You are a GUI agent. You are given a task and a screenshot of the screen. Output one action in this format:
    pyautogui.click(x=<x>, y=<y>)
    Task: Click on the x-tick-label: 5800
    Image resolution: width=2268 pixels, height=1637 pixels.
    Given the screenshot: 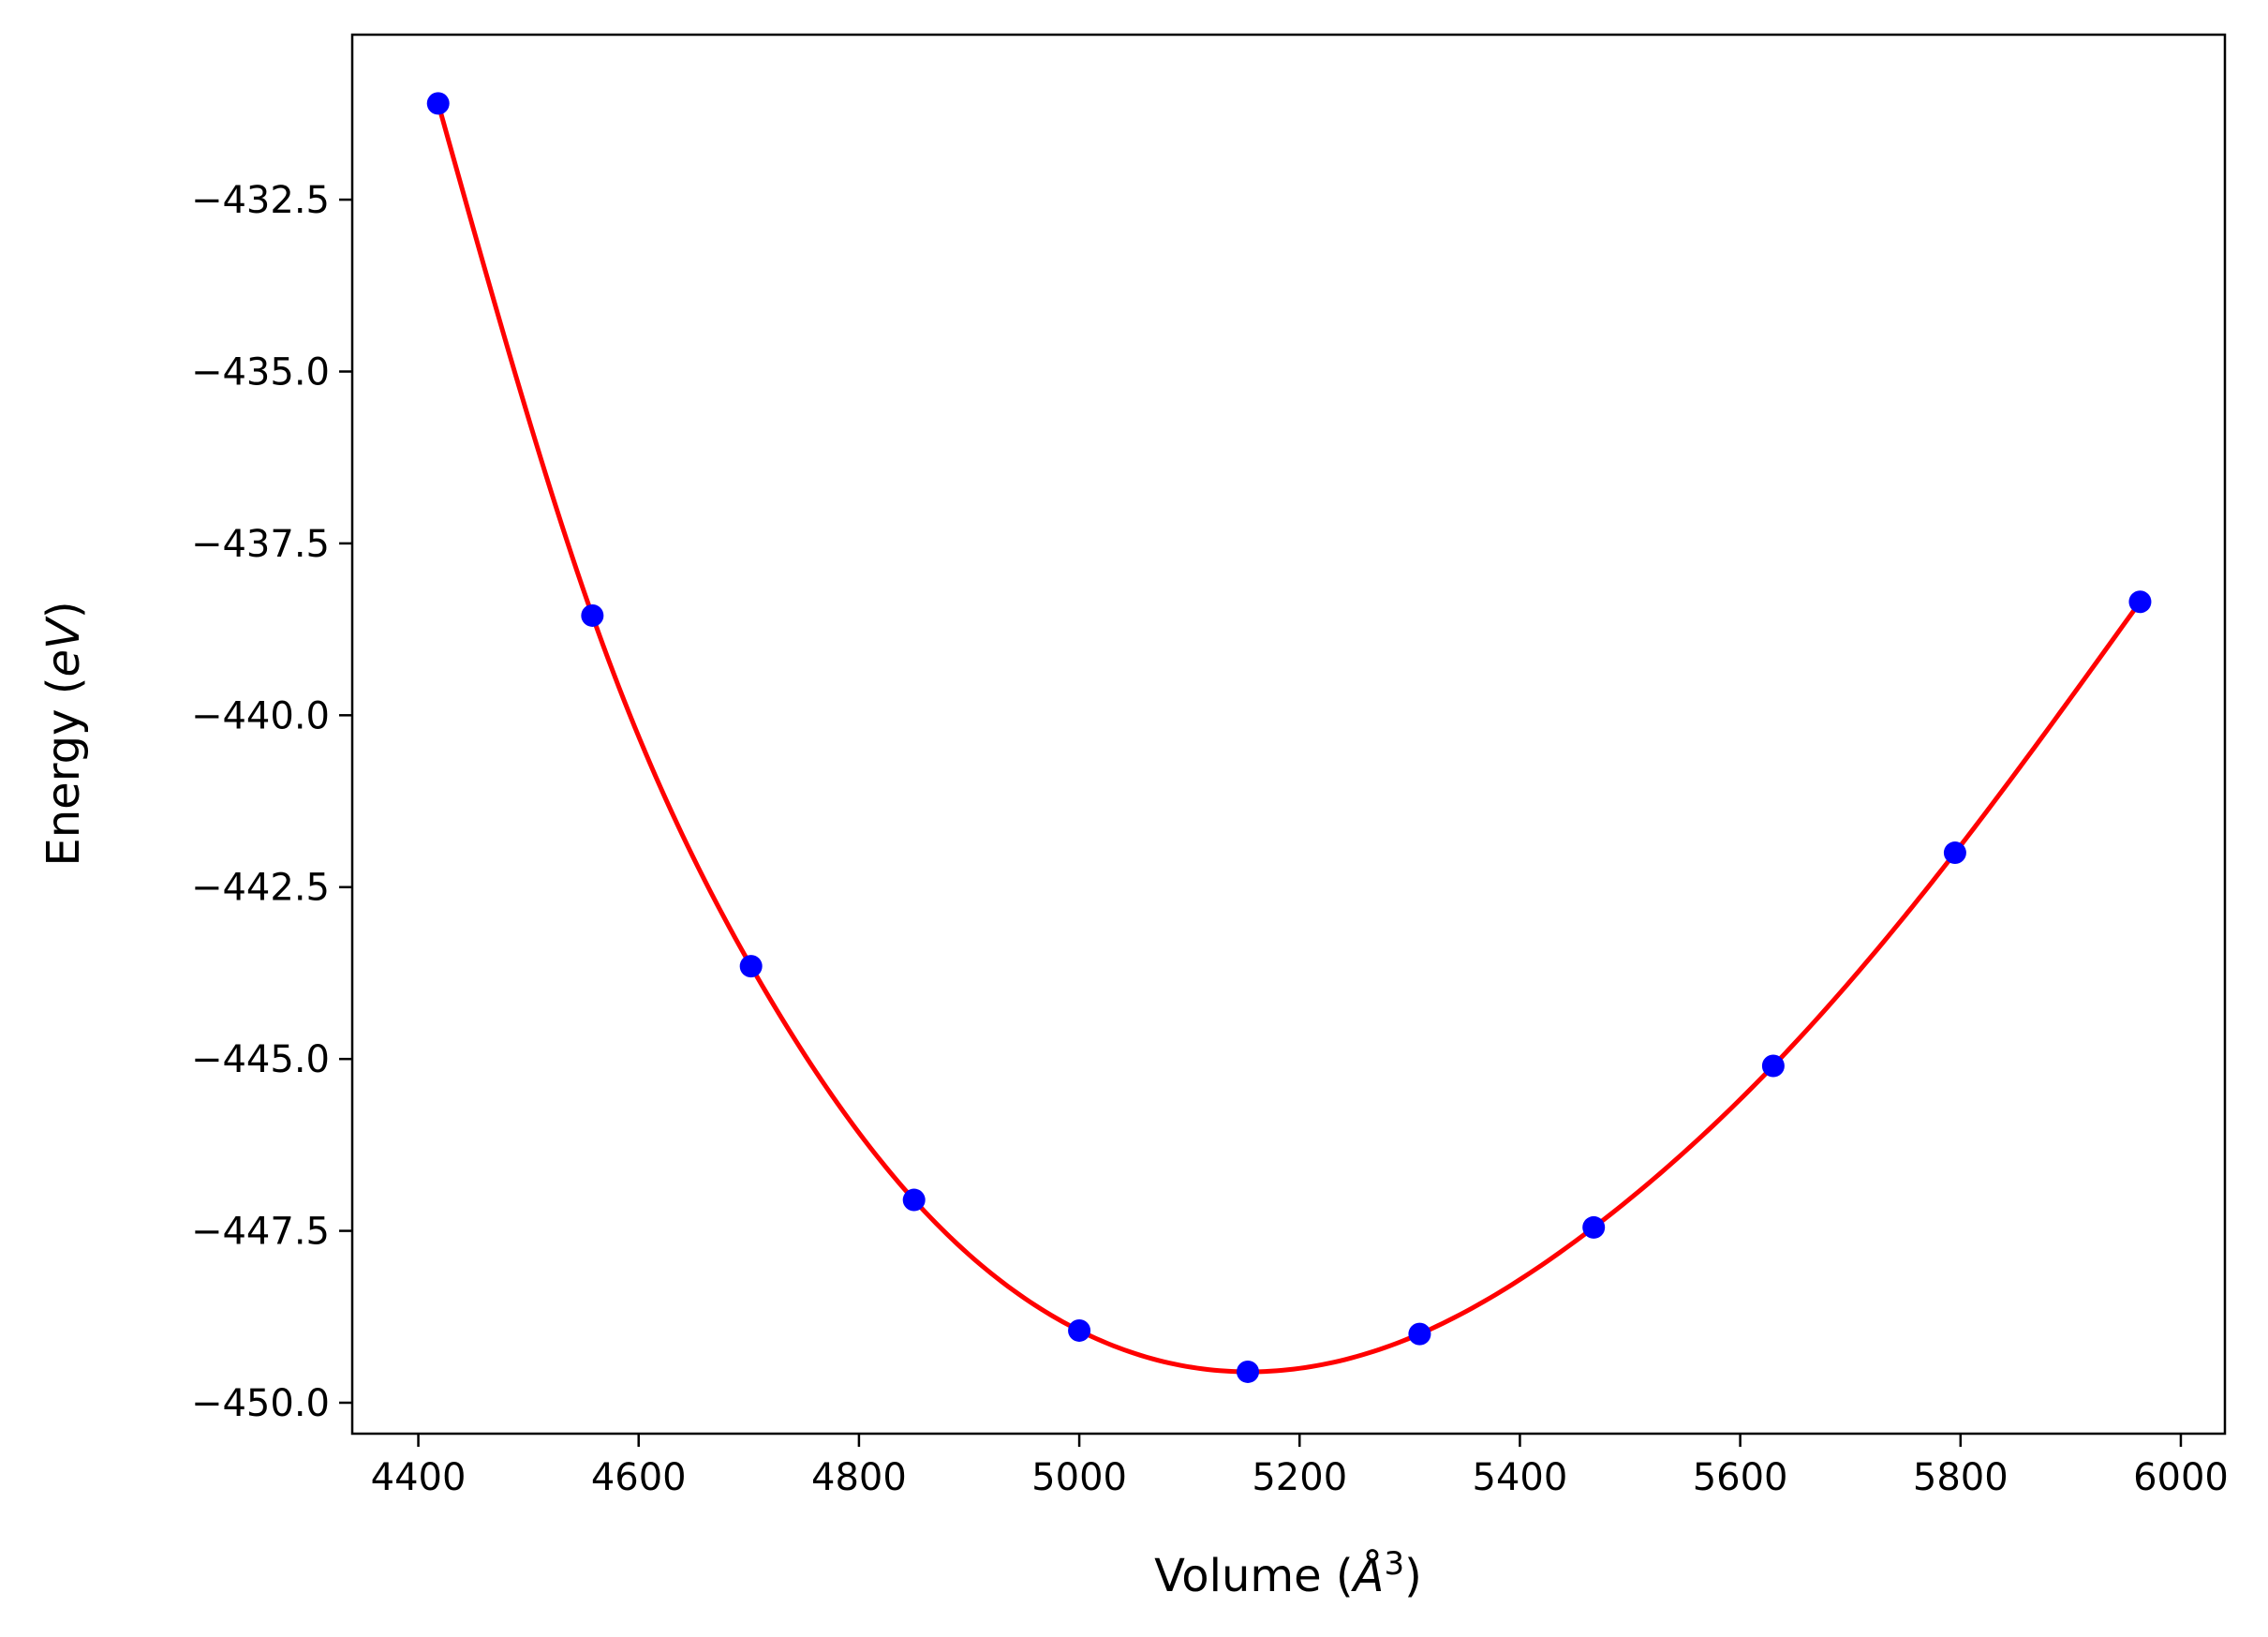 What is the action you would take?
    pyautogui.click(x=1961, y=1477)
    